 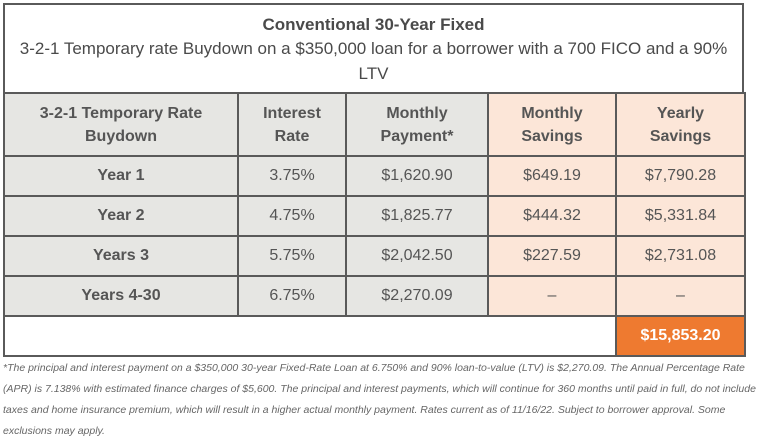 What do you see at coordinates (680, 176) in the screenshot?
I see `yearly-savings: $7,790.28` at bounding box center [680, 176].